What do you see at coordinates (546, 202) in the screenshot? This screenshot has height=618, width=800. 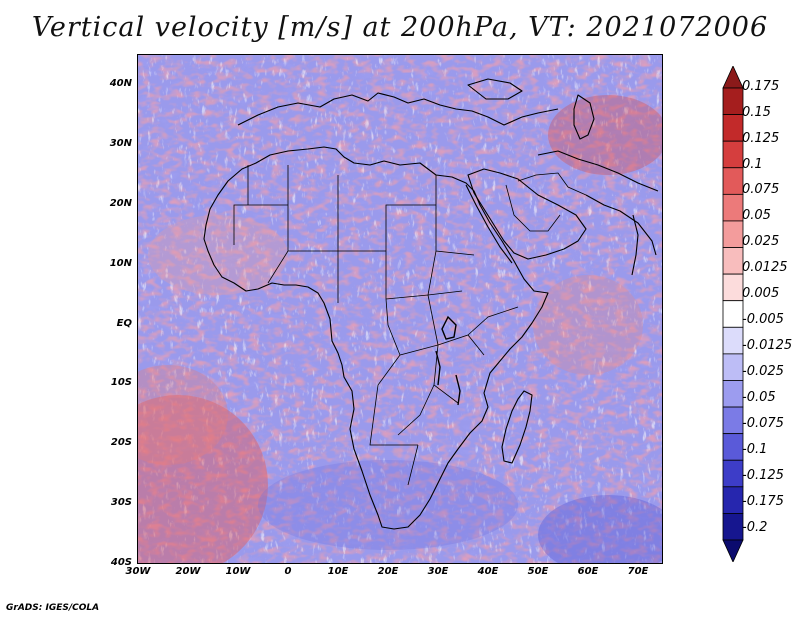 I see `middle-east-borders` at bounding box center [546, 202].